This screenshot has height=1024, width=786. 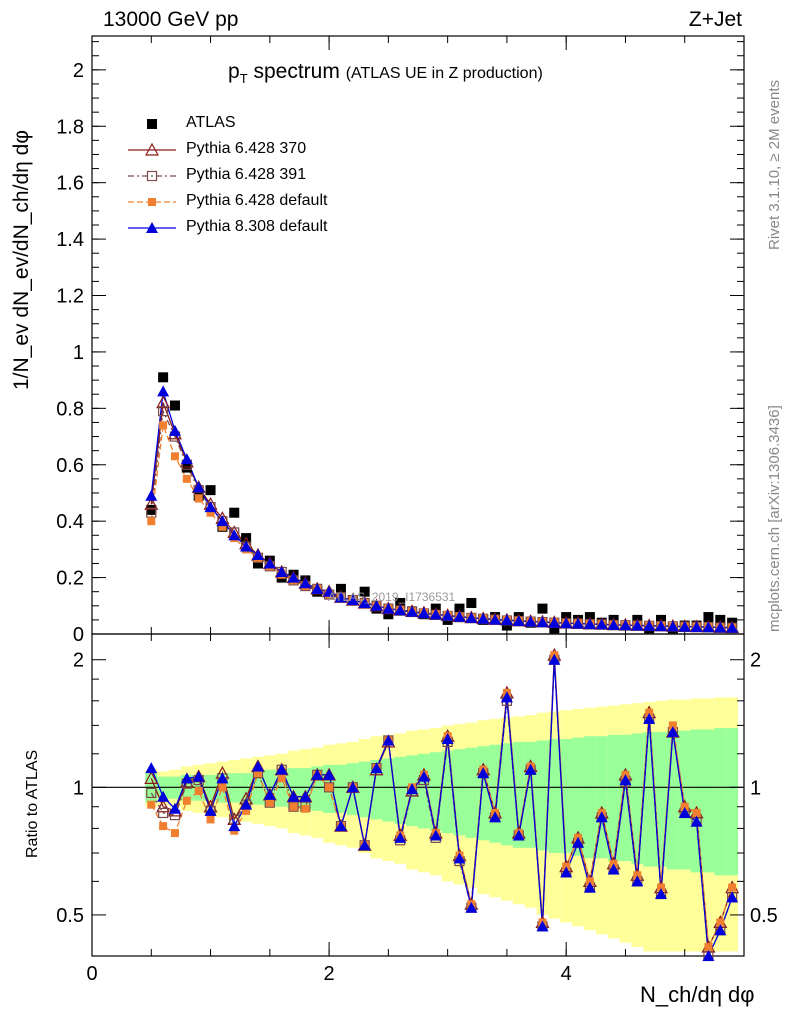 What do you see at coordinates (70, 466) in the screenshot?
I see `y-tick-label: 0.6` at bounding box center [70, 466].